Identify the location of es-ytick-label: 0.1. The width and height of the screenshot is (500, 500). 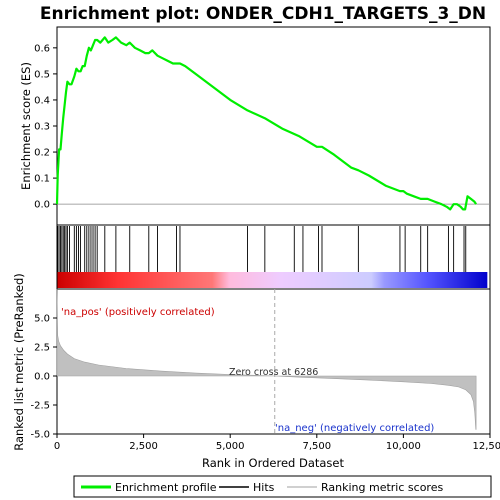
(42, 179).